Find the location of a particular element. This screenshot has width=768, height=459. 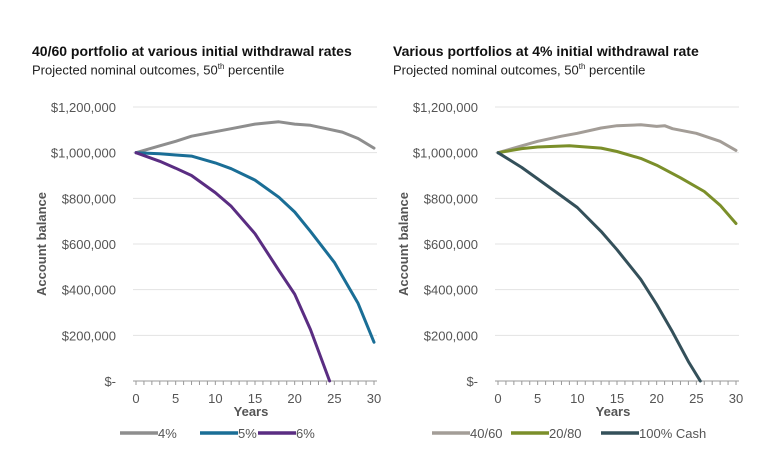

left-x-axis-title: Years is located at coordinates (251, 411).